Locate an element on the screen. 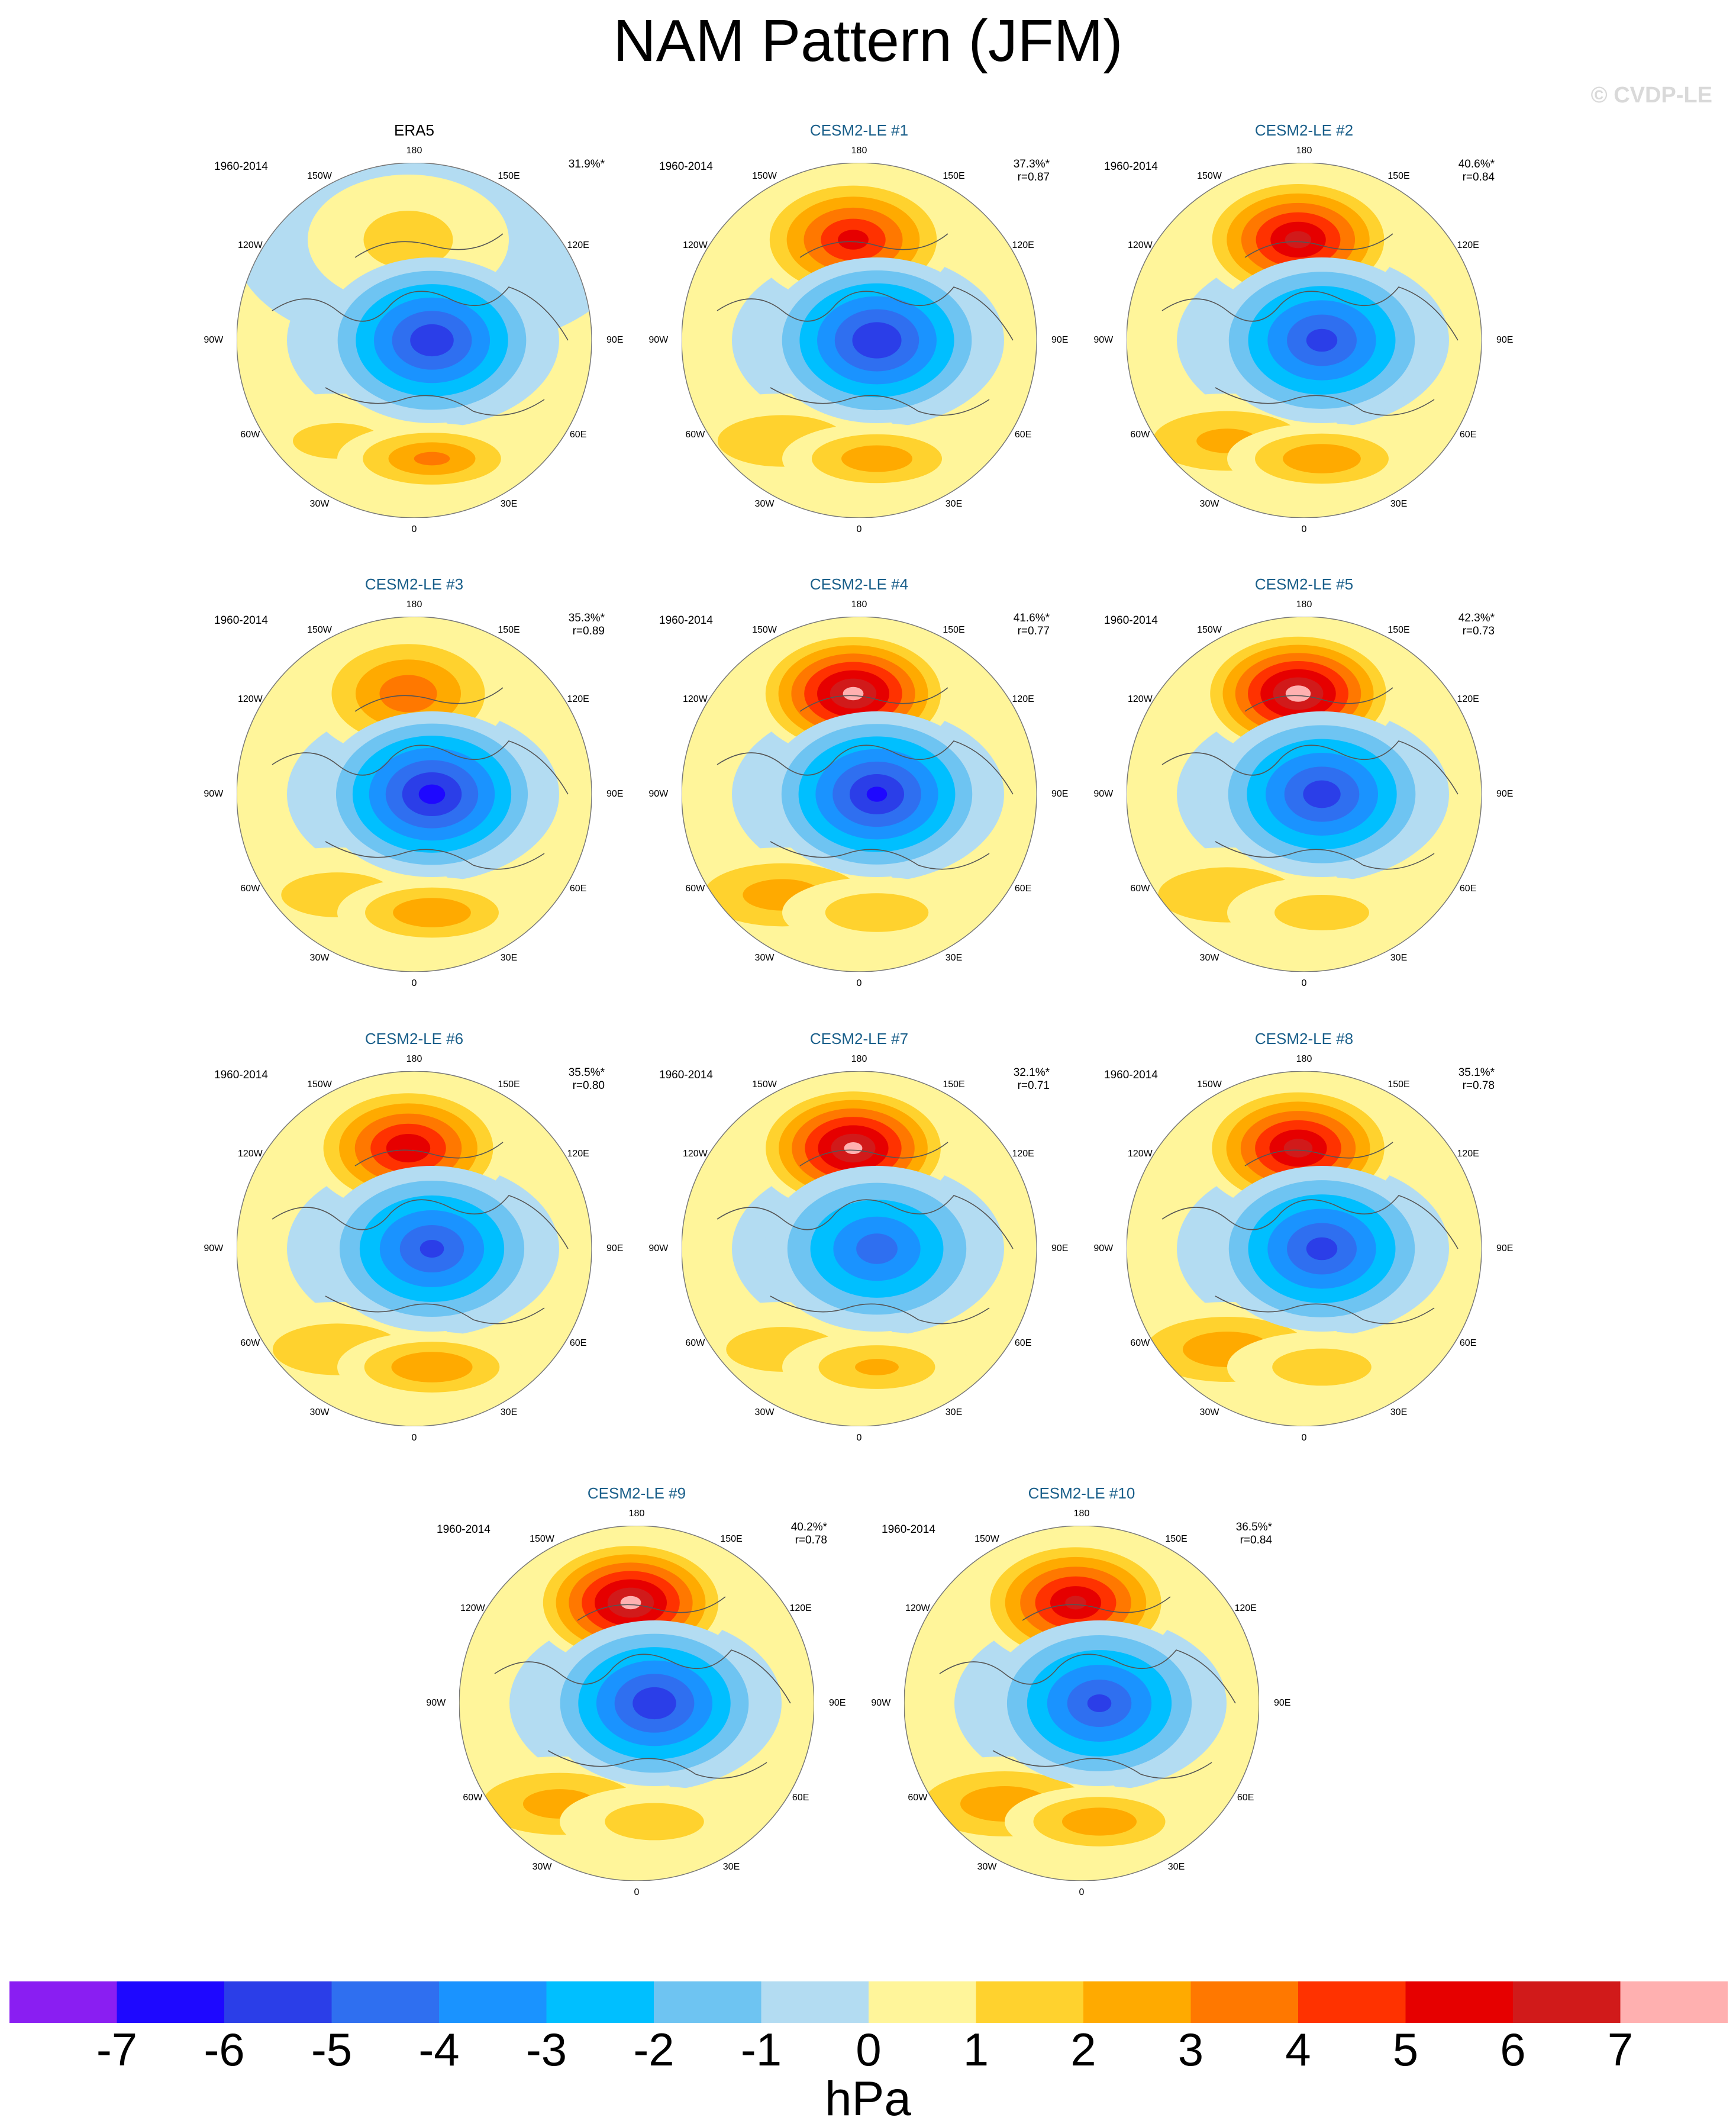  panel-title: CESM2-LE #10 is located at coordinates (1081, 1493).